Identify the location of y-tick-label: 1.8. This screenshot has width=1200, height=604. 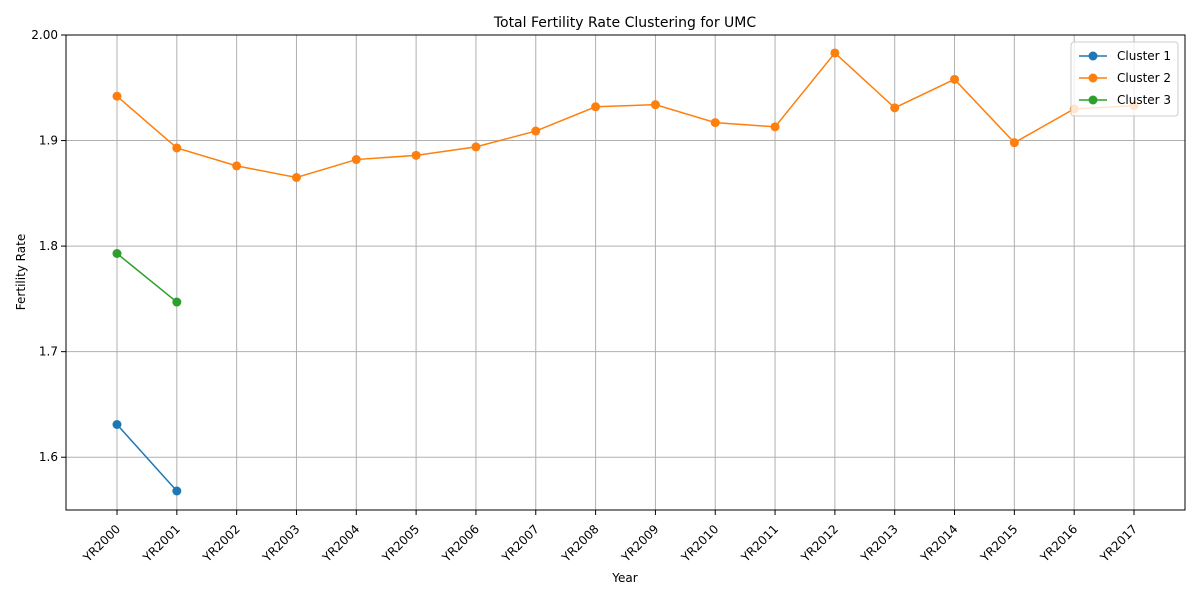
(48, 246).